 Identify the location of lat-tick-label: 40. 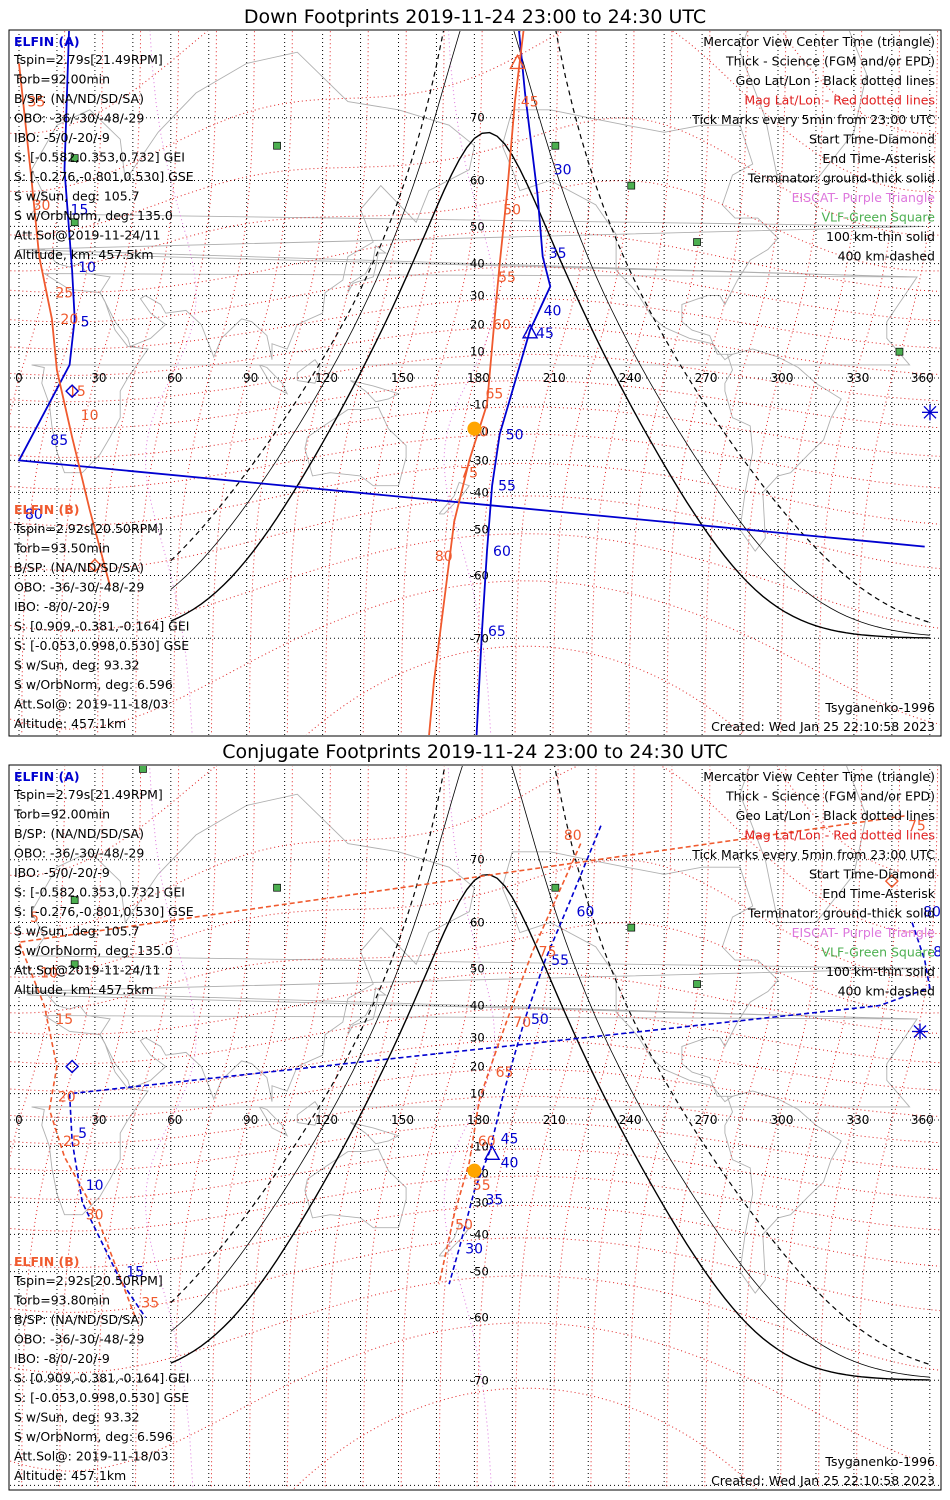
(477, 1006).